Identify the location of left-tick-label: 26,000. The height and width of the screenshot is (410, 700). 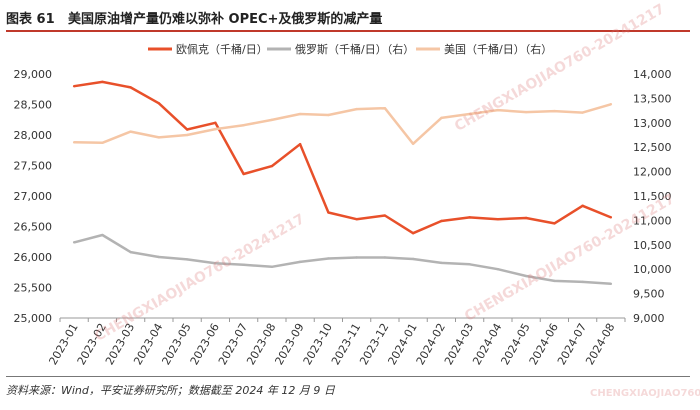
(33, 257).